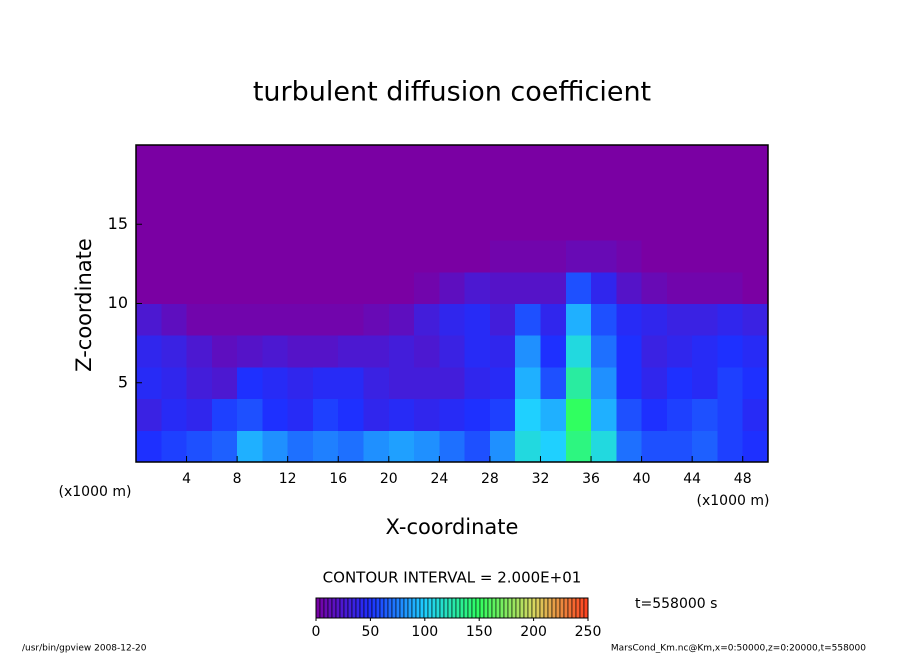  What do you see at coordinates (452, 527) in the screenshot?
I see `x-axis-label: X-coordinate` at bounding box center [452, 527].